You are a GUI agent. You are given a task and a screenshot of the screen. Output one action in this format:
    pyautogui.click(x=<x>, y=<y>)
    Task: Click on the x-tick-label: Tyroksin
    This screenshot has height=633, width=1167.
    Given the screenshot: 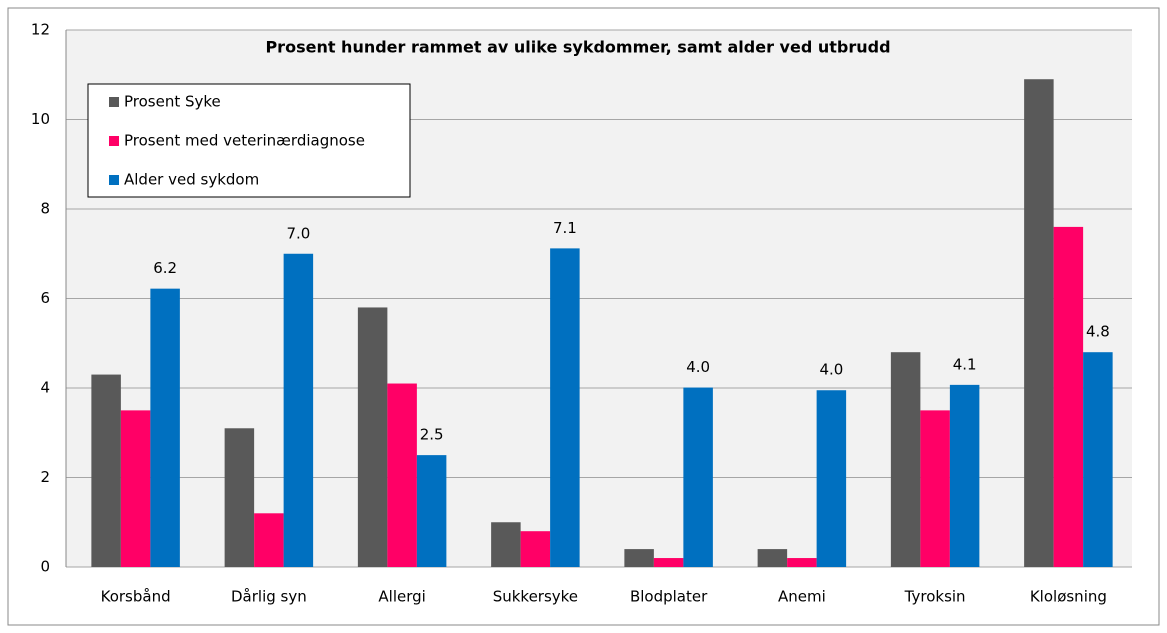 What is the action you would take?
    pyautogui.click(x=935, y=597)
    